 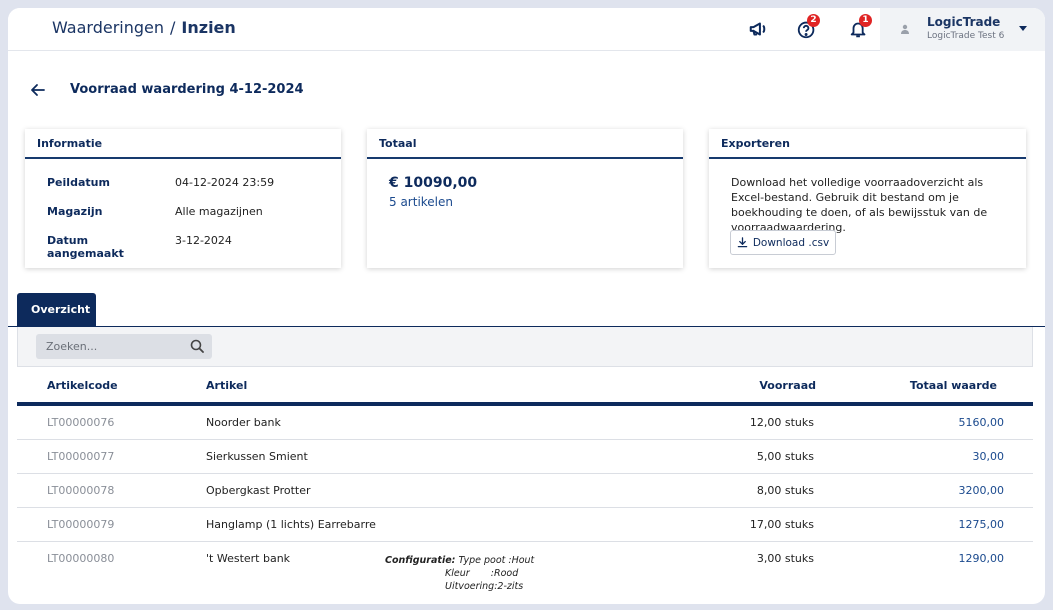 What do you see at coordinates (291, 524) in the screenshot?
I see `cell-article: Hanglamp (1 lichts) Earrebarre` at bounding box center [291, 524].